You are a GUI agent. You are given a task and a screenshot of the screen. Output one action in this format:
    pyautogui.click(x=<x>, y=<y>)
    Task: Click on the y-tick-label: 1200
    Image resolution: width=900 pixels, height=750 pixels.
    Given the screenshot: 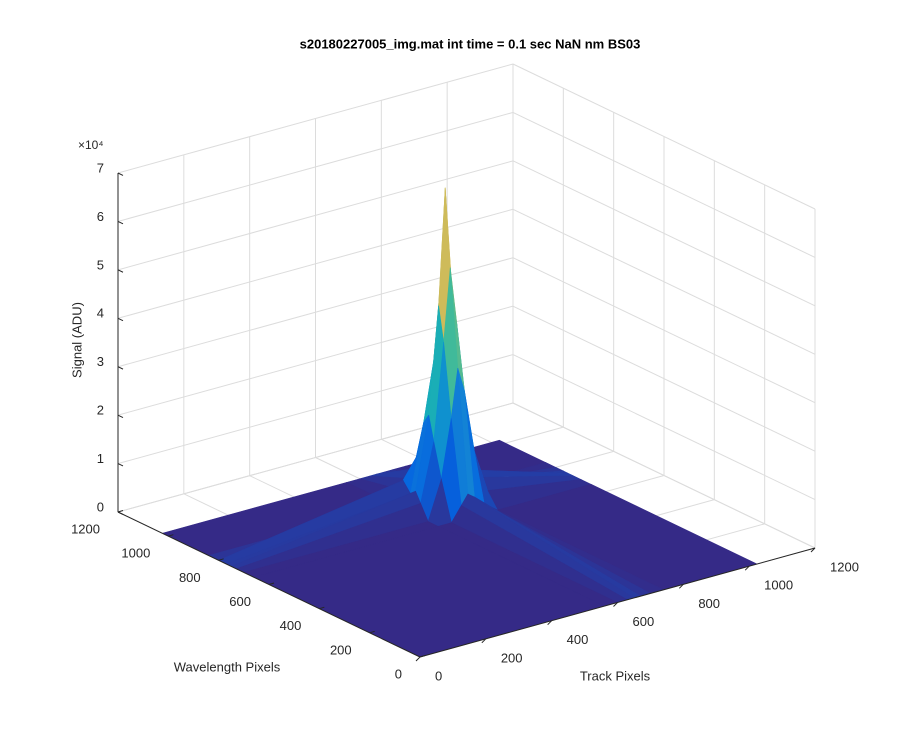 What is the action you would take?
    pyautogui.click(x=85, y=528)
    